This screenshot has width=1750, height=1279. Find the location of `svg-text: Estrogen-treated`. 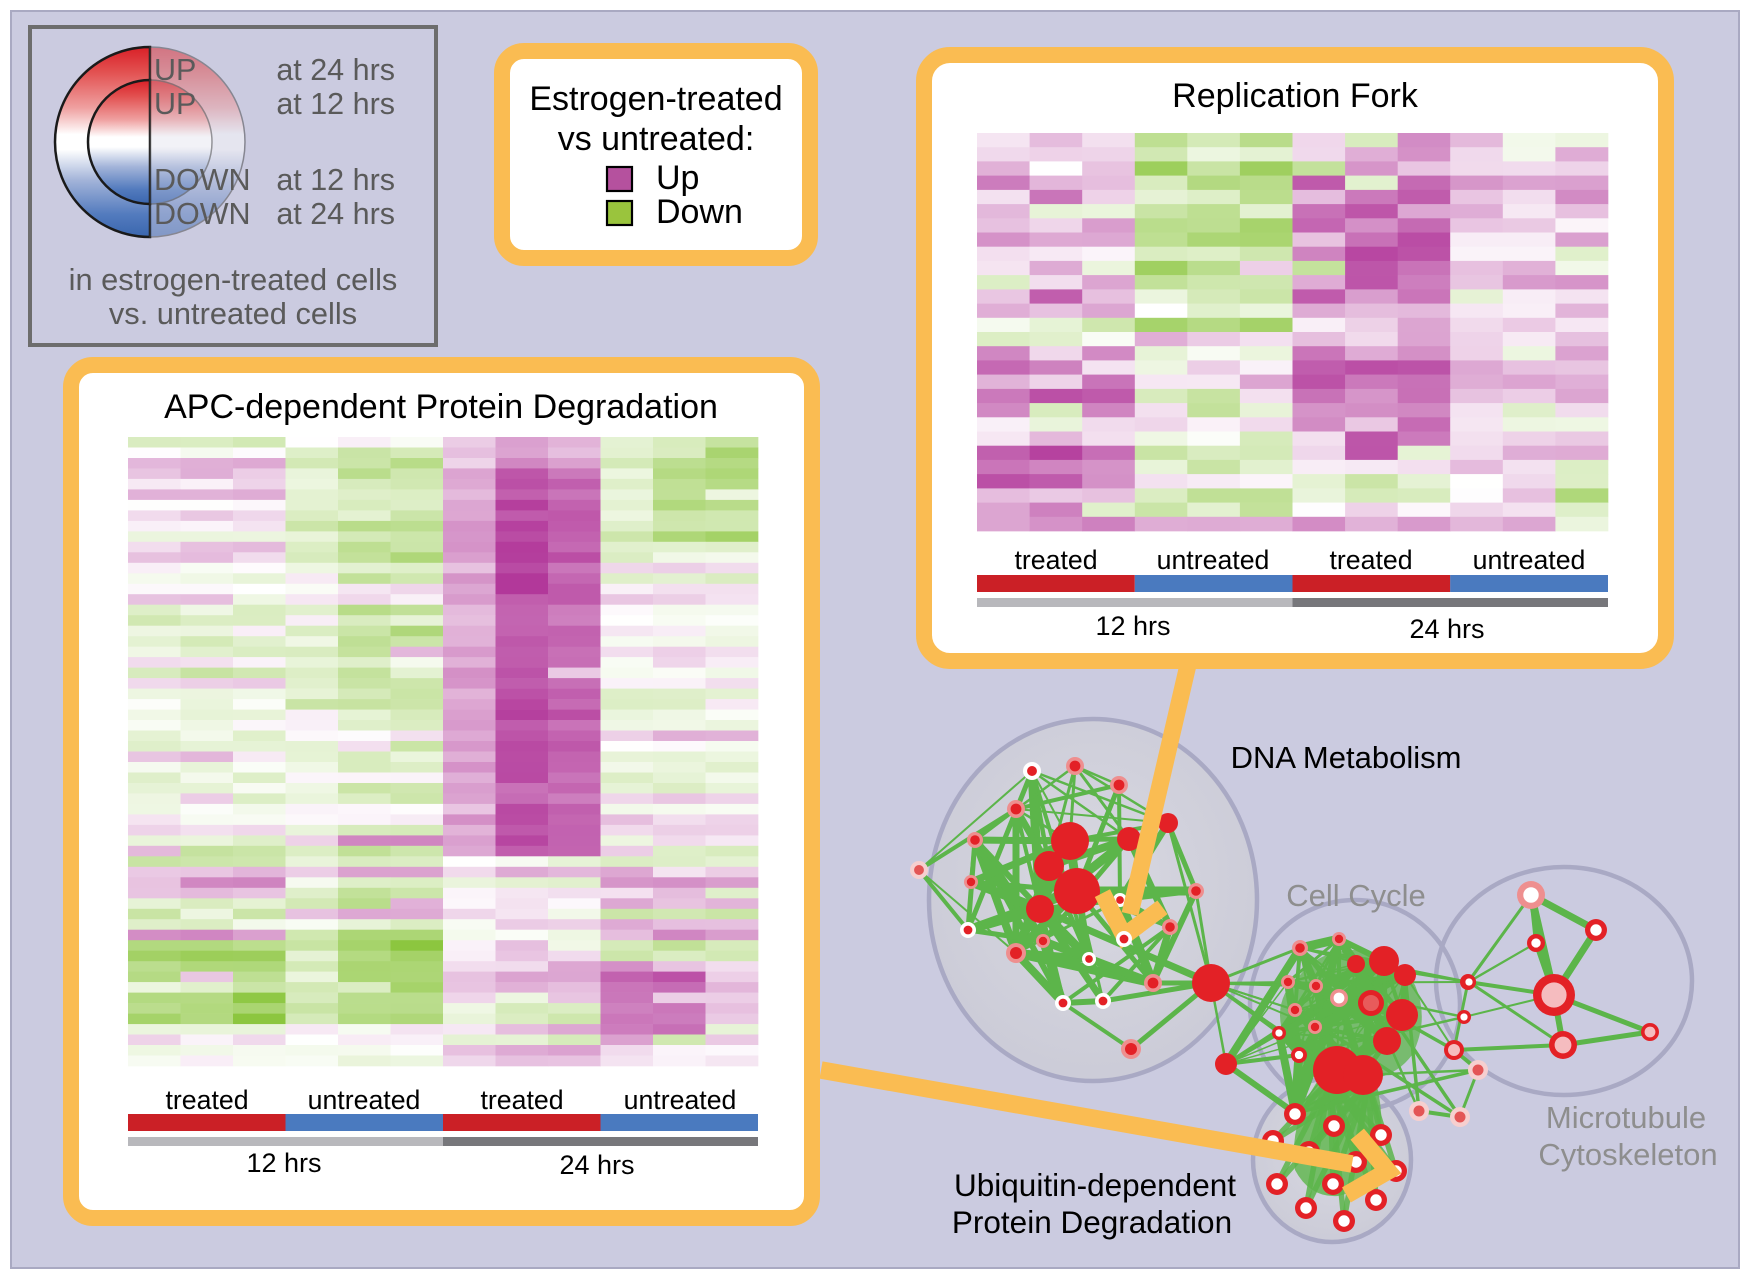

svg-text: Estrogen-treated is located at coordinates (655, 99).